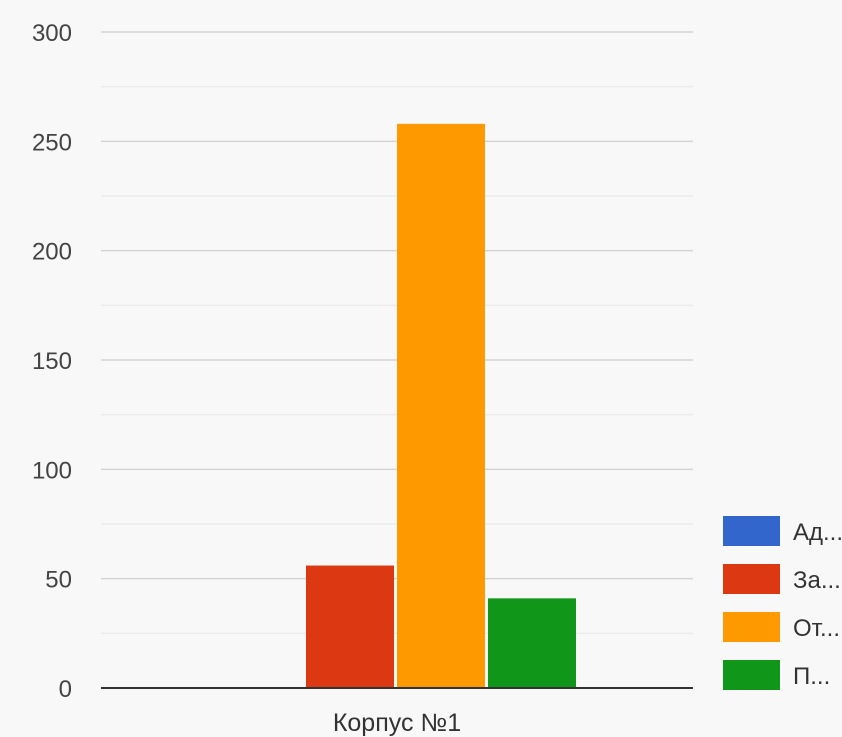 This screenshot has height=737, width=842. I want to click on y-tick-label: 50, so click(58, 580).